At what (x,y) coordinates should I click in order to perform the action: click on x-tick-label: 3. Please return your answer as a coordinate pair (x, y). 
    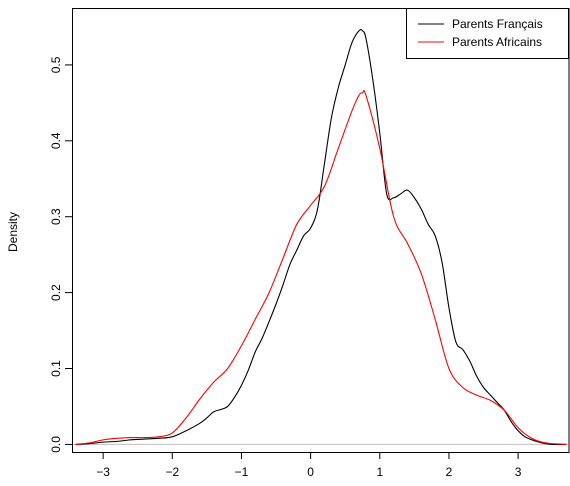
    Looking at the image, I should click on (518, 472).